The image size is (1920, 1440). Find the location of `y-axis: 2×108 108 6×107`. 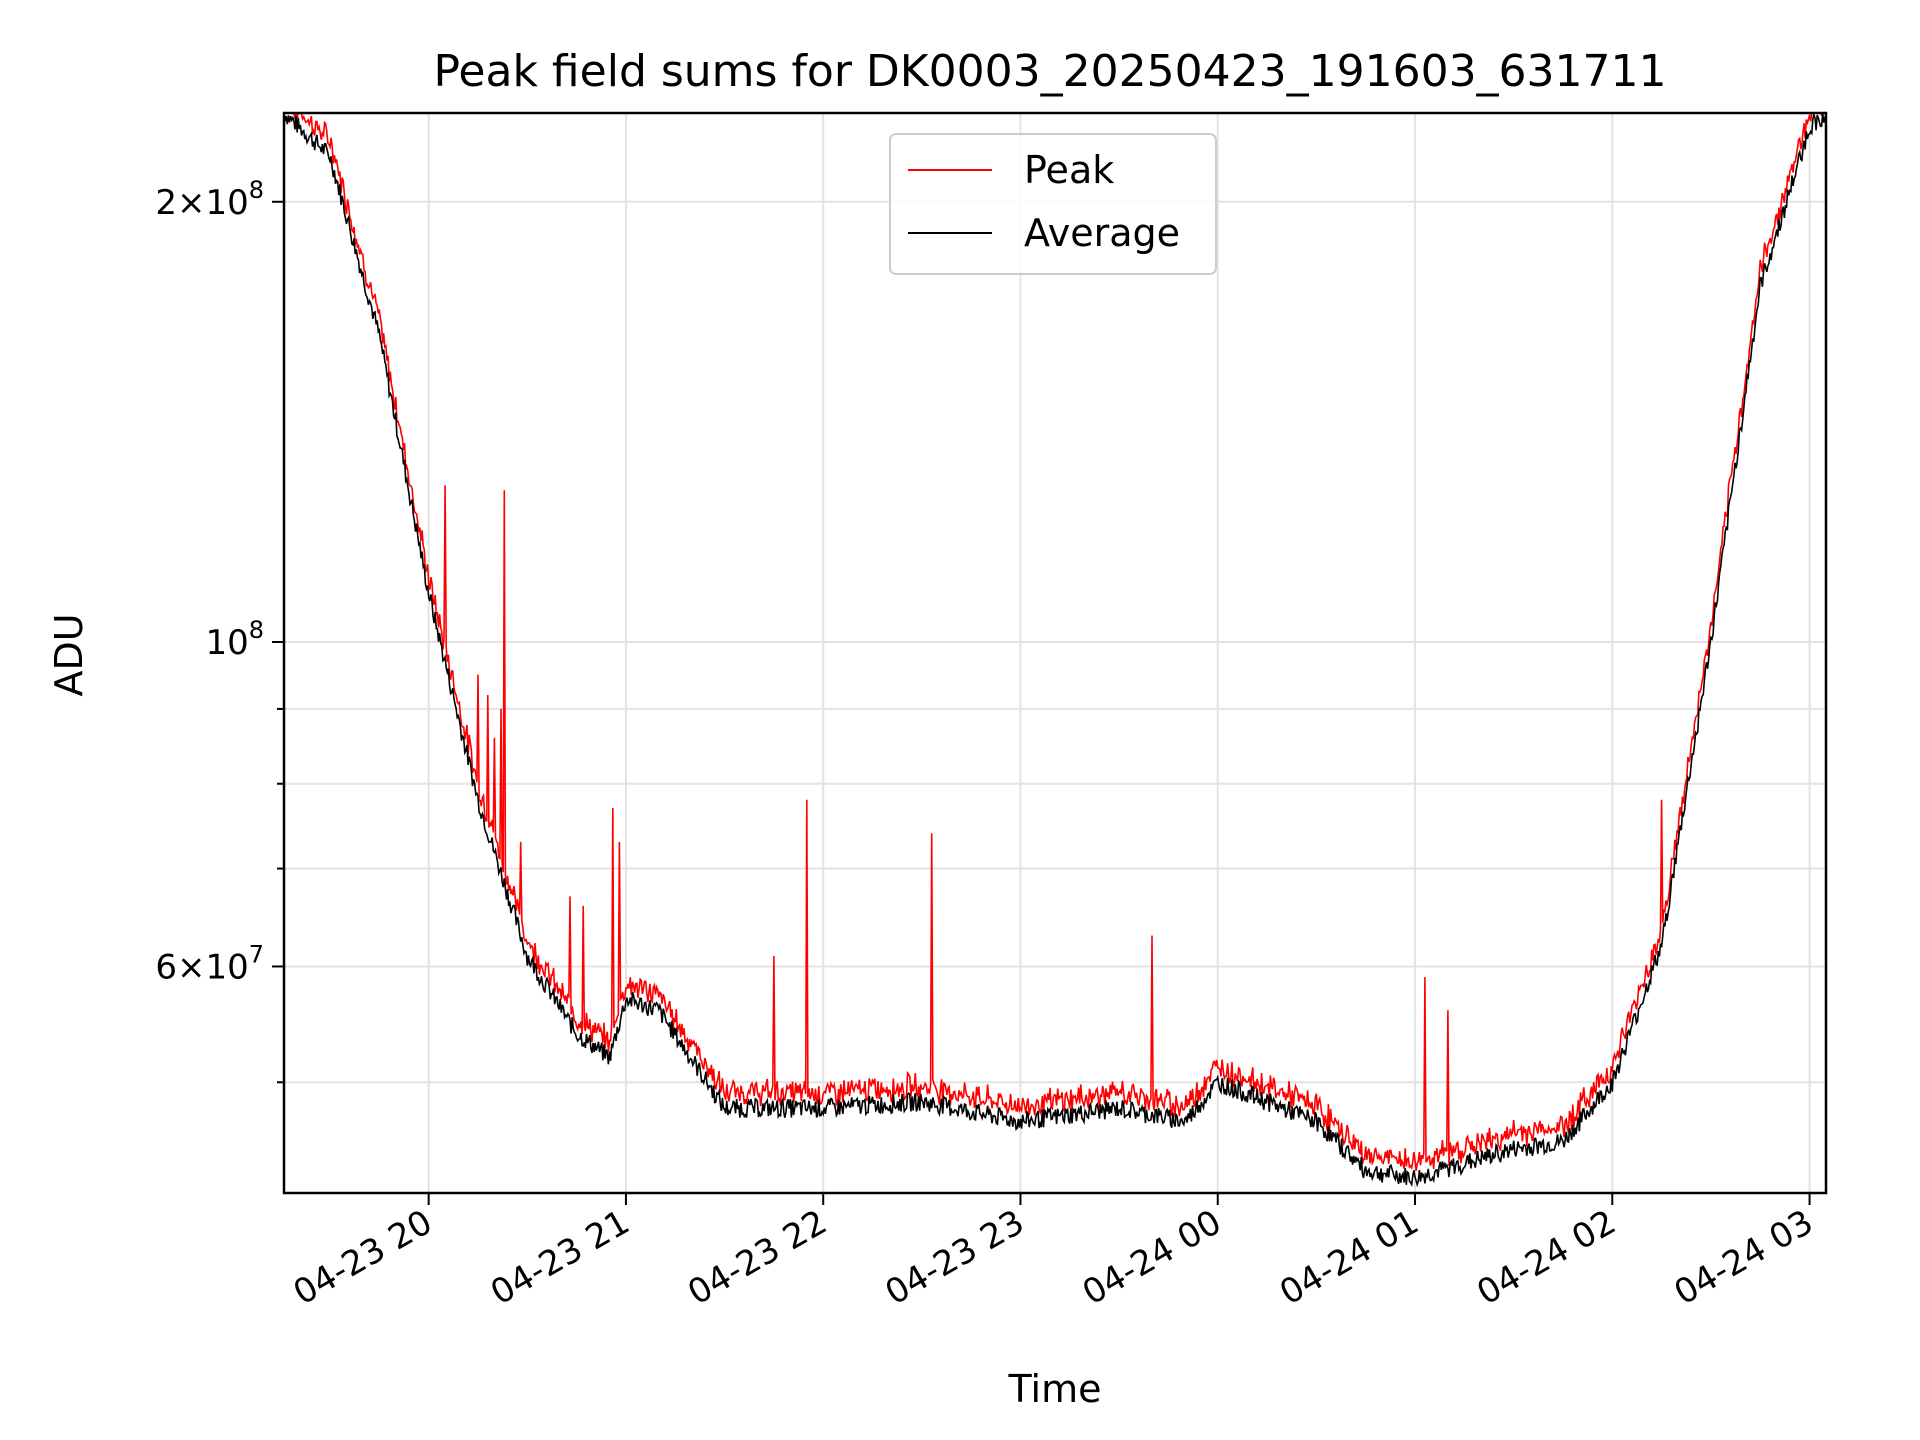

y-axis: 2×108 108 6×107 is located at coordinates (219, 630).